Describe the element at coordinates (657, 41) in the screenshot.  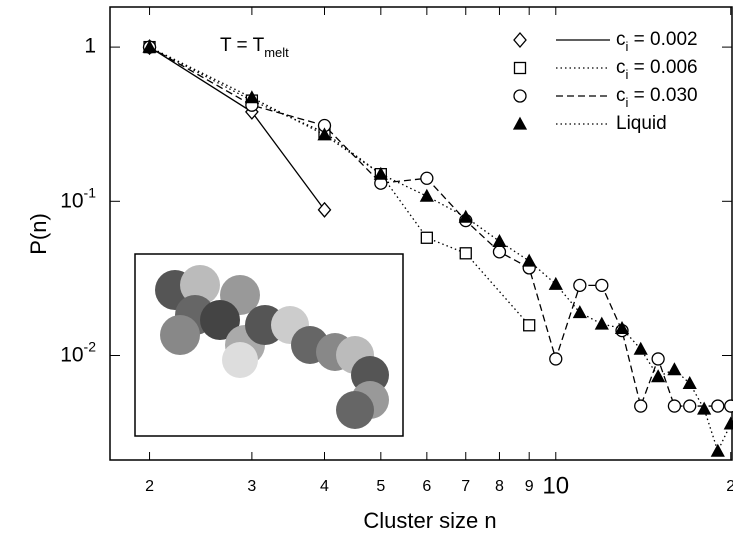
I see `legend-label: ci = 0.002` at that location.